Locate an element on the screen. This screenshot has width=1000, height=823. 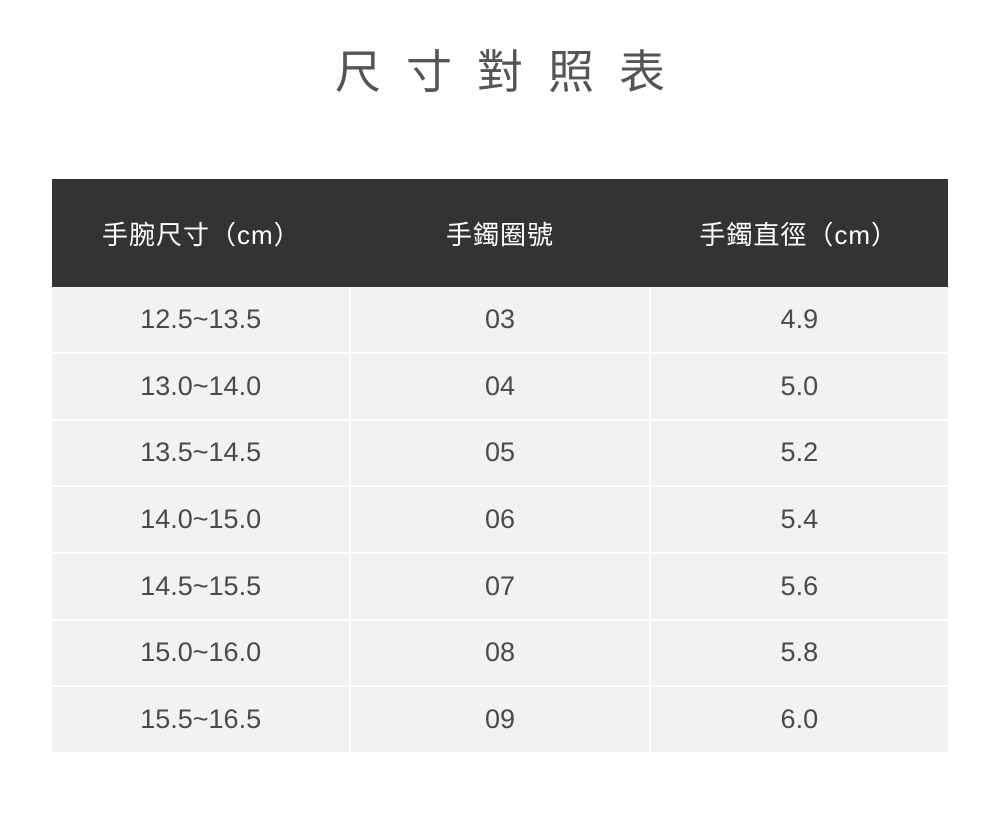
table-cell-ring-number: 09 is located at coordinates (500, 719).